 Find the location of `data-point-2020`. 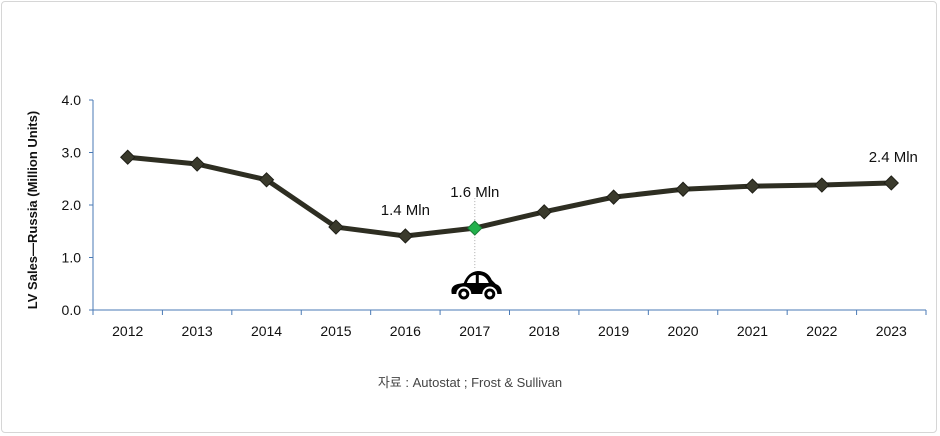

data-point-2020 is located at coordinates (683, 189).